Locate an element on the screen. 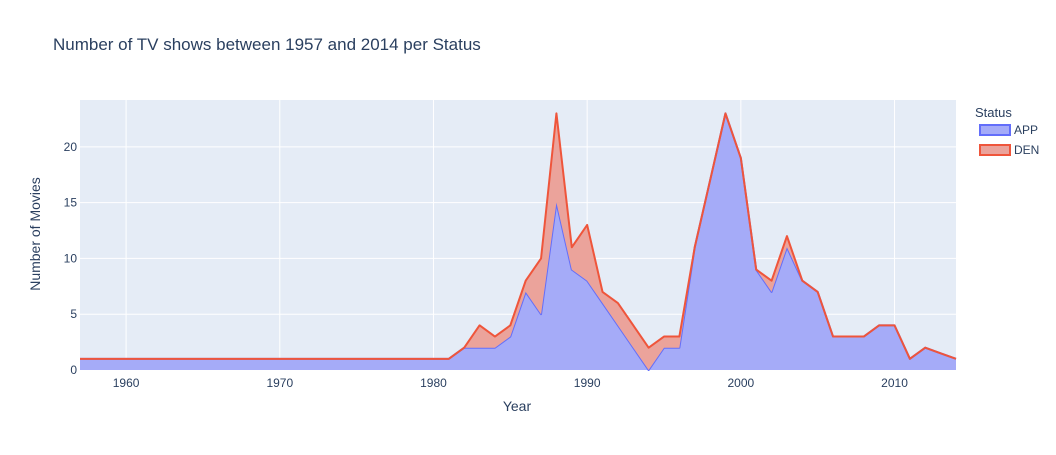  legend-swatch-app is located at coordinates (995, 130).